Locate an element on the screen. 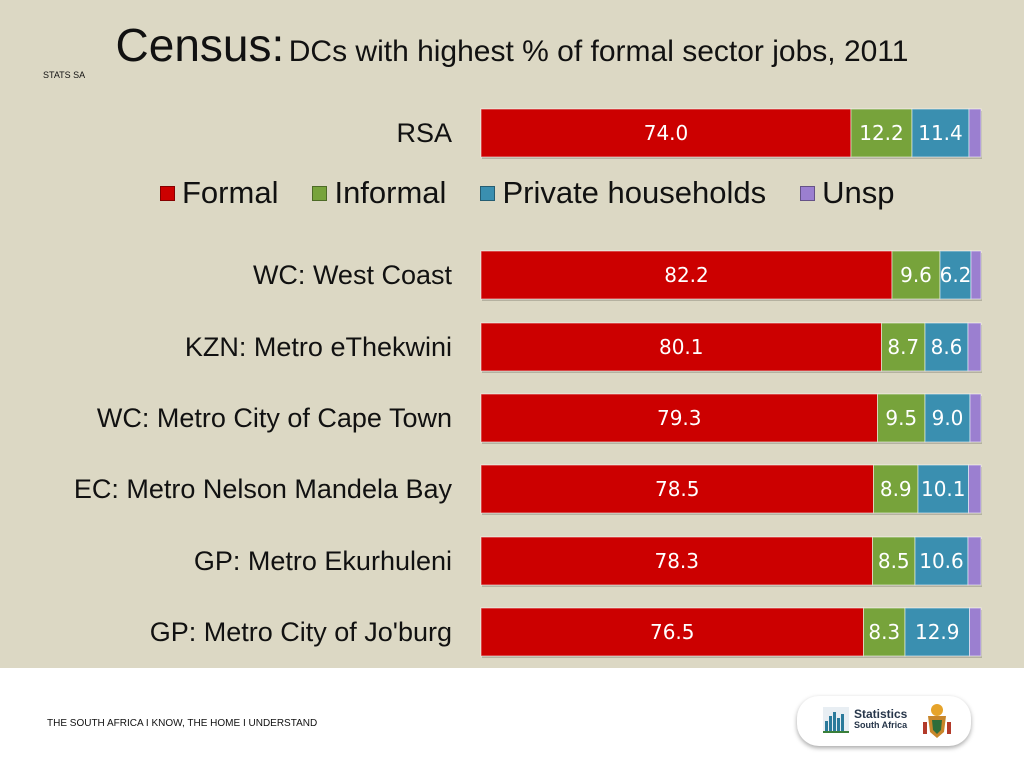 The height and width of the screenshot is (768, 1024). legend-swatch-informal is located at coordinates (320, 193).